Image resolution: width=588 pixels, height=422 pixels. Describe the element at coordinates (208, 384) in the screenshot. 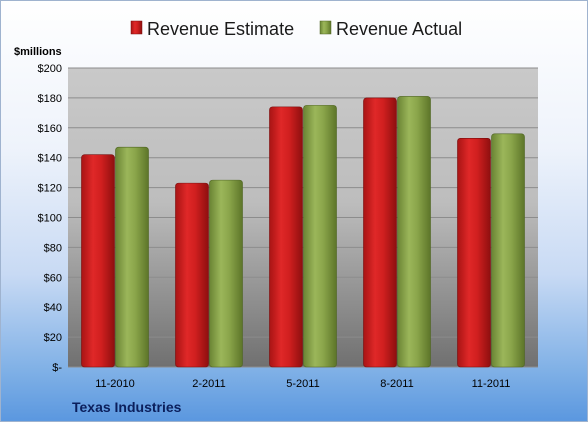

I see `x-tick-label: 2-2011` at that location.